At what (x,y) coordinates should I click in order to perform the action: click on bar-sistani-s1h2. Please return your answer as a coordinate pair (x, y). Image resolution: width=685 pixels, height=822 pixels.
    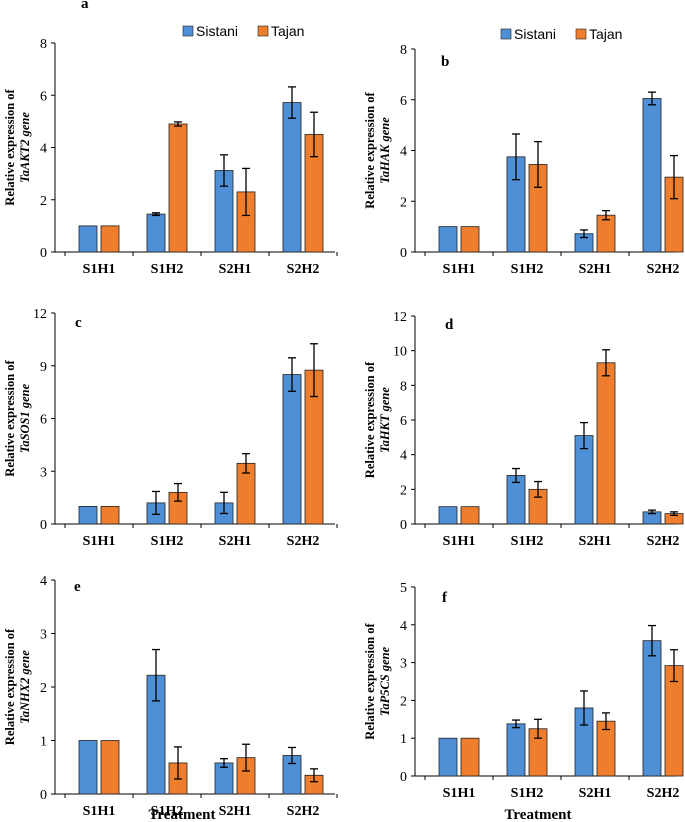
    Looking at the image, I should click on (156, 233).